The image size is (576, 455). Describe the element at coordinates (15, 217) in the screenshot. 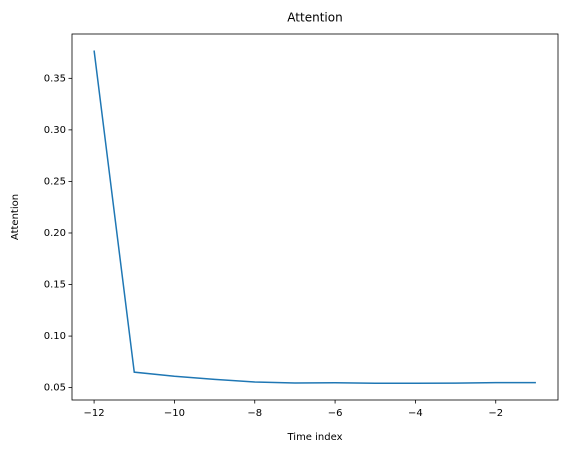

I see `y-axis-label: Attention` at that location.